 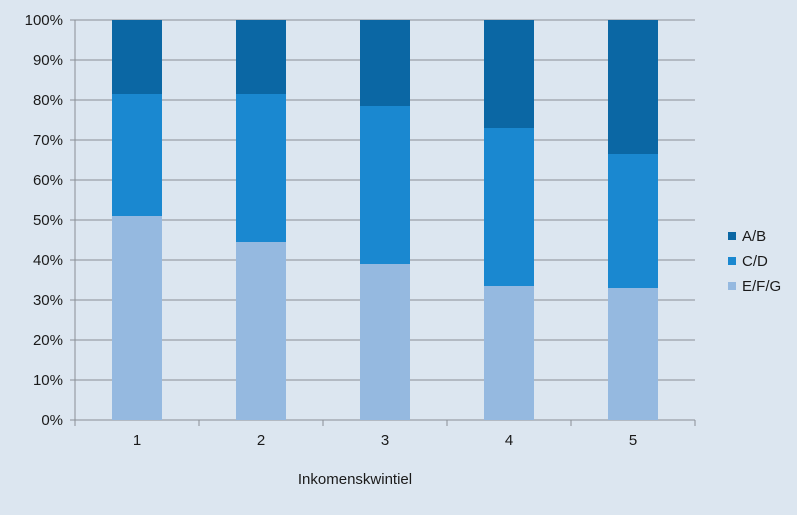 I want to click on y-axis-tick-labels: 0% 10% 20% 30% 40% 50% 60% 70% 80% 90% 100%, so click(x=44, y=220).